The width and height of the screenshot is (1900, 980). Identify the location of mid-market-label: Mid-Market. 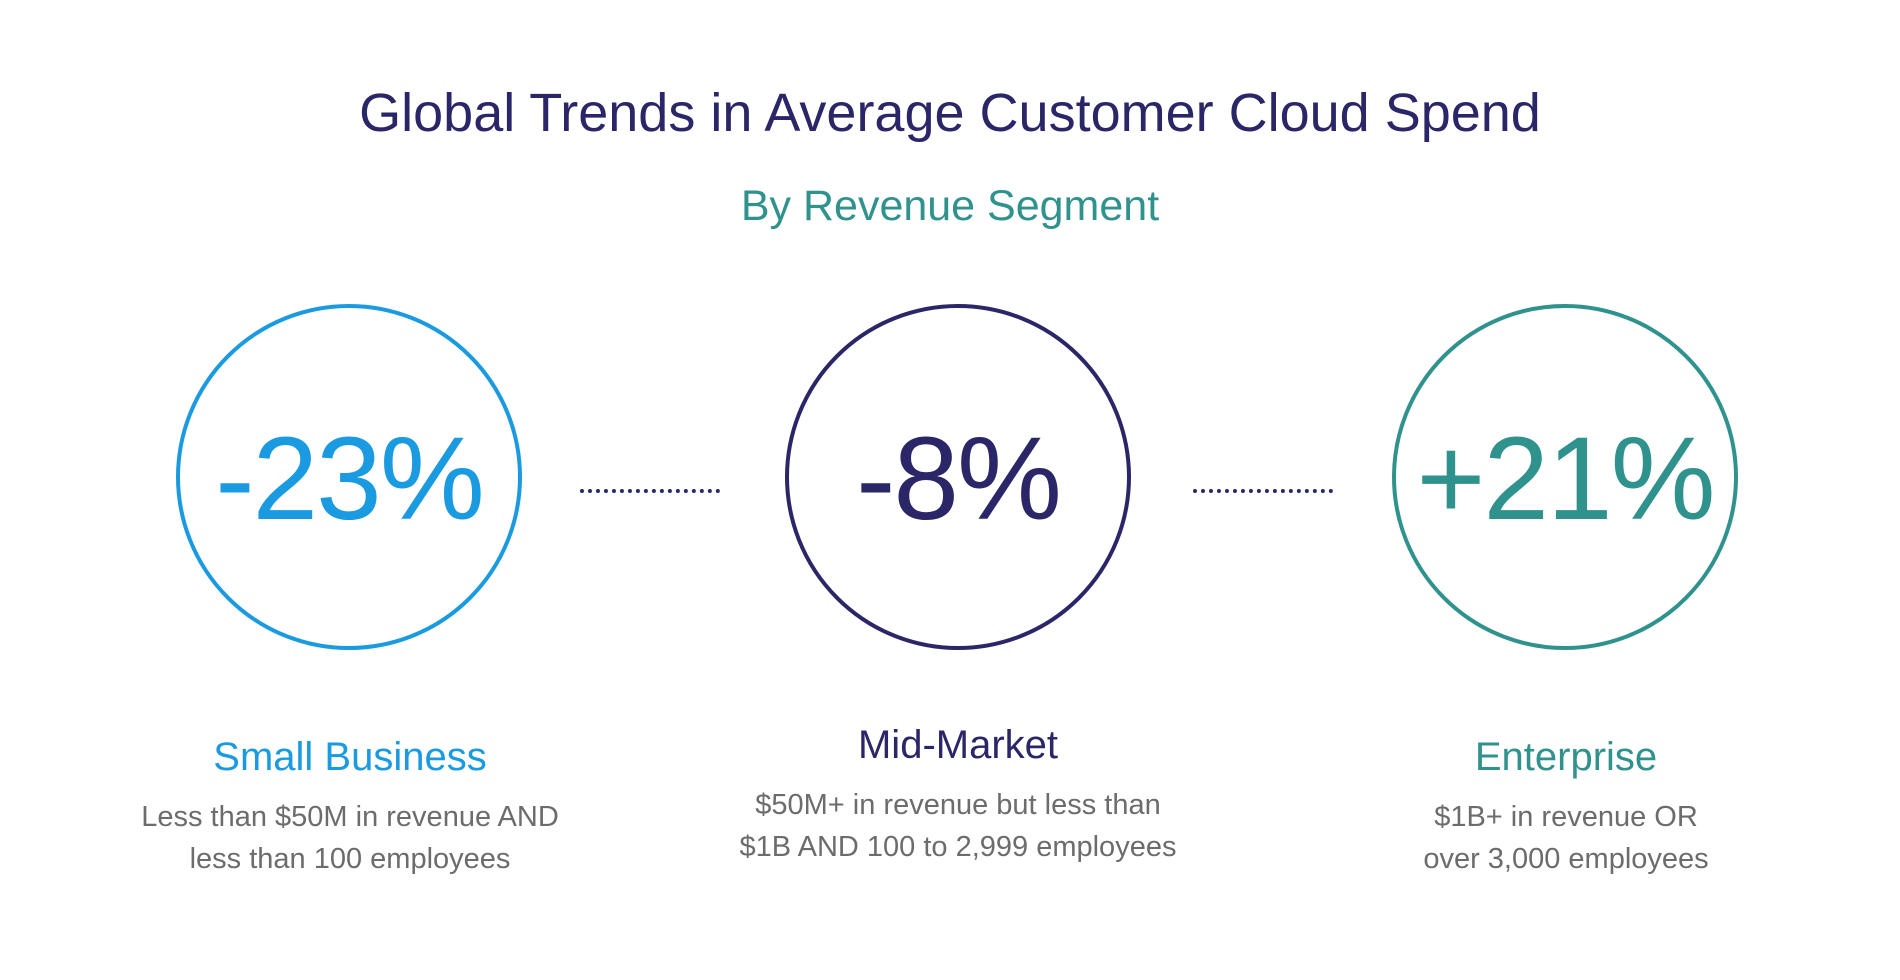
(958, 745).